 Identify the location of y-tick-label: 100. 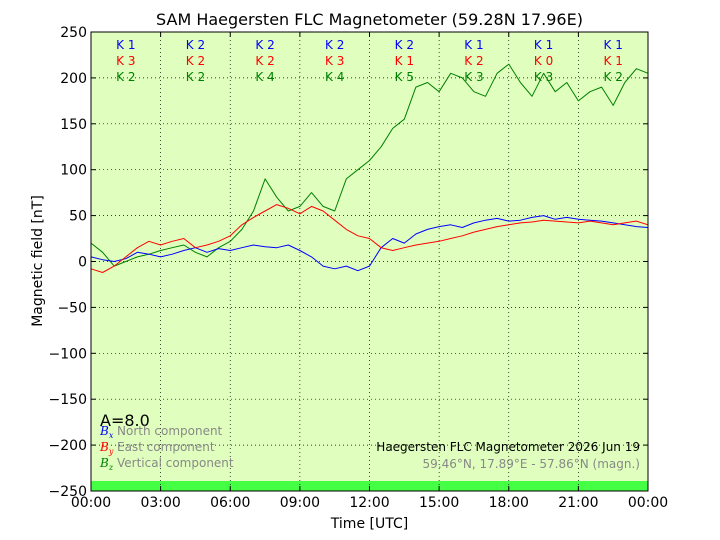
(73, 171).